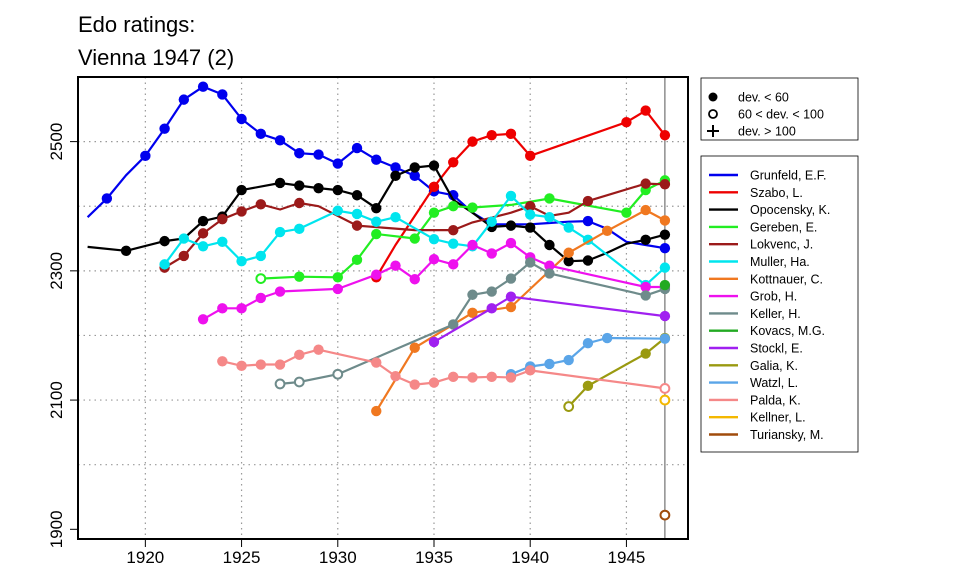  Describe the element at coordinates (520, 310) in the screenshot. I see `series-line-kottnauer-c` at that location.